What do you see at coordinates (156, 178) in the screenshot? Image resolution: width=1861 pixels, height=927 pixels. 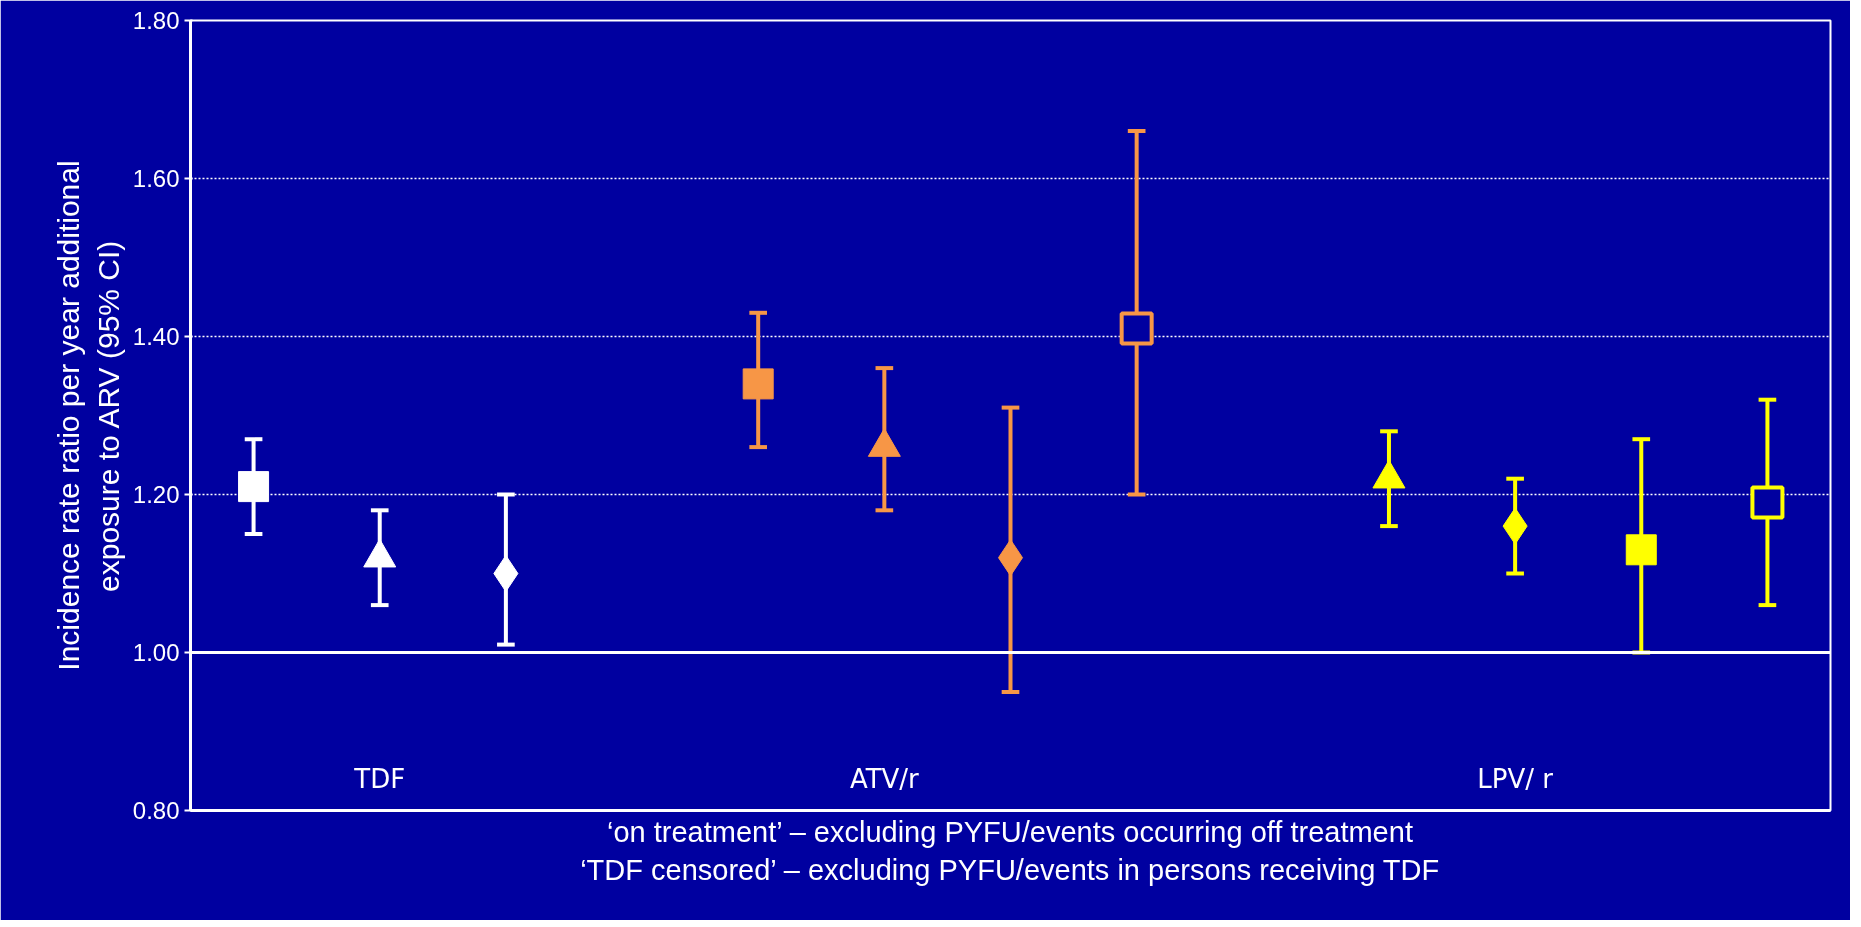 I see `y-tick-label: 1.60` at bounding box center [156, 178].